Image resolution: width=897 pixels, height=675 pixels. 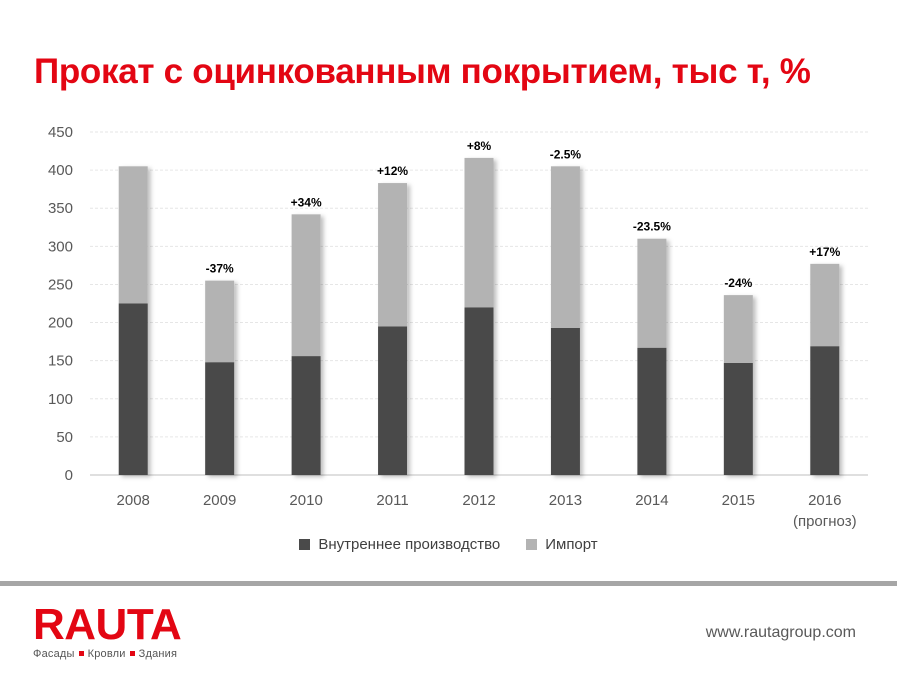 What do you see at coordinates (565, 401) in the screenshot?
I see `bar-domestic-2013` at bounding box center [565, 401].